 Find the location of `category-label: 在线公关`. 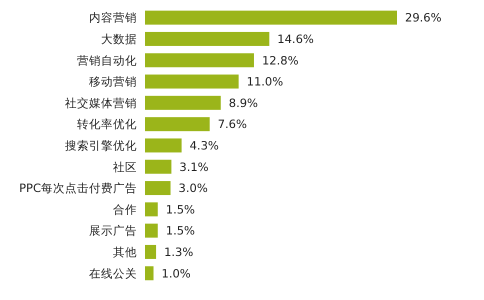

category-label: 在线公关 is located at coordinates (113, 273).